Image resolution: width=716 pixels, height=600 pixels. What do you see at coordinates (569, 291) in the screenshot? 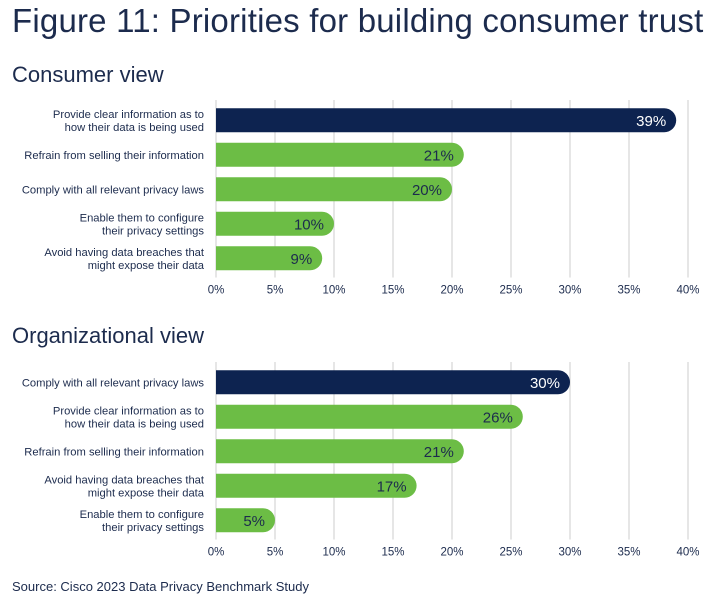
I see `consumer-tick-label: 30%` at bounding box center [569, 291].